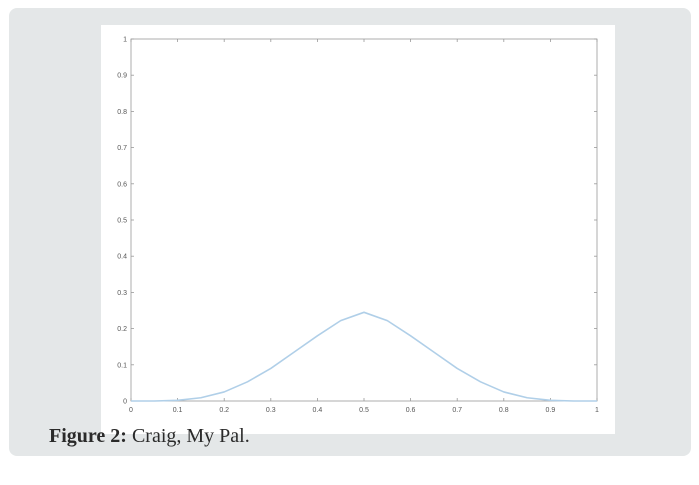  What do you see at coordinates (411, 410) in the screenshot?
I see `x-tick-label: 0.6` at bounding box center [411, 410].